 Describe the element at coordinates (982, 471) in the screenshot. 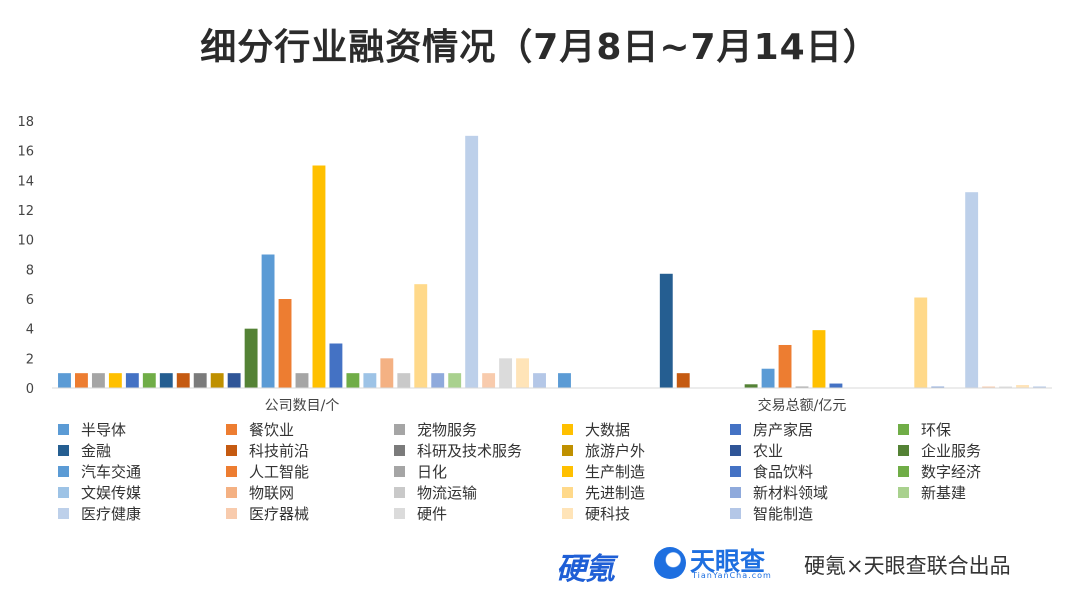

I see `legend-item: 数字经济` at that location.